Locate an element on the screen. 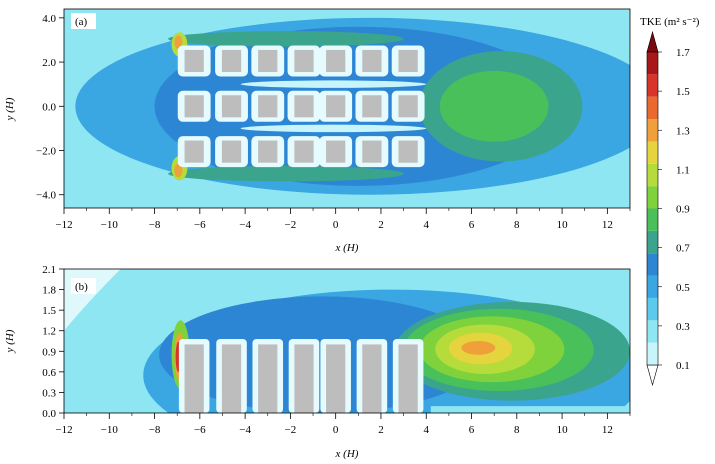 The width and height of the screenshot is (715, 464). y-tick-label: 4.0 is located at coordinates (49, 19).